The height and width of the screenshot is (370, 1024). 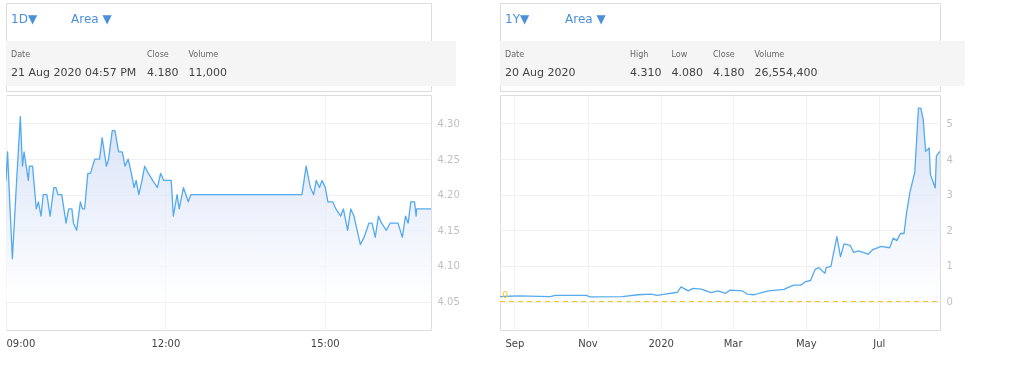 I want to click on x-tick-label: Jul, so click(x=879, y=343).